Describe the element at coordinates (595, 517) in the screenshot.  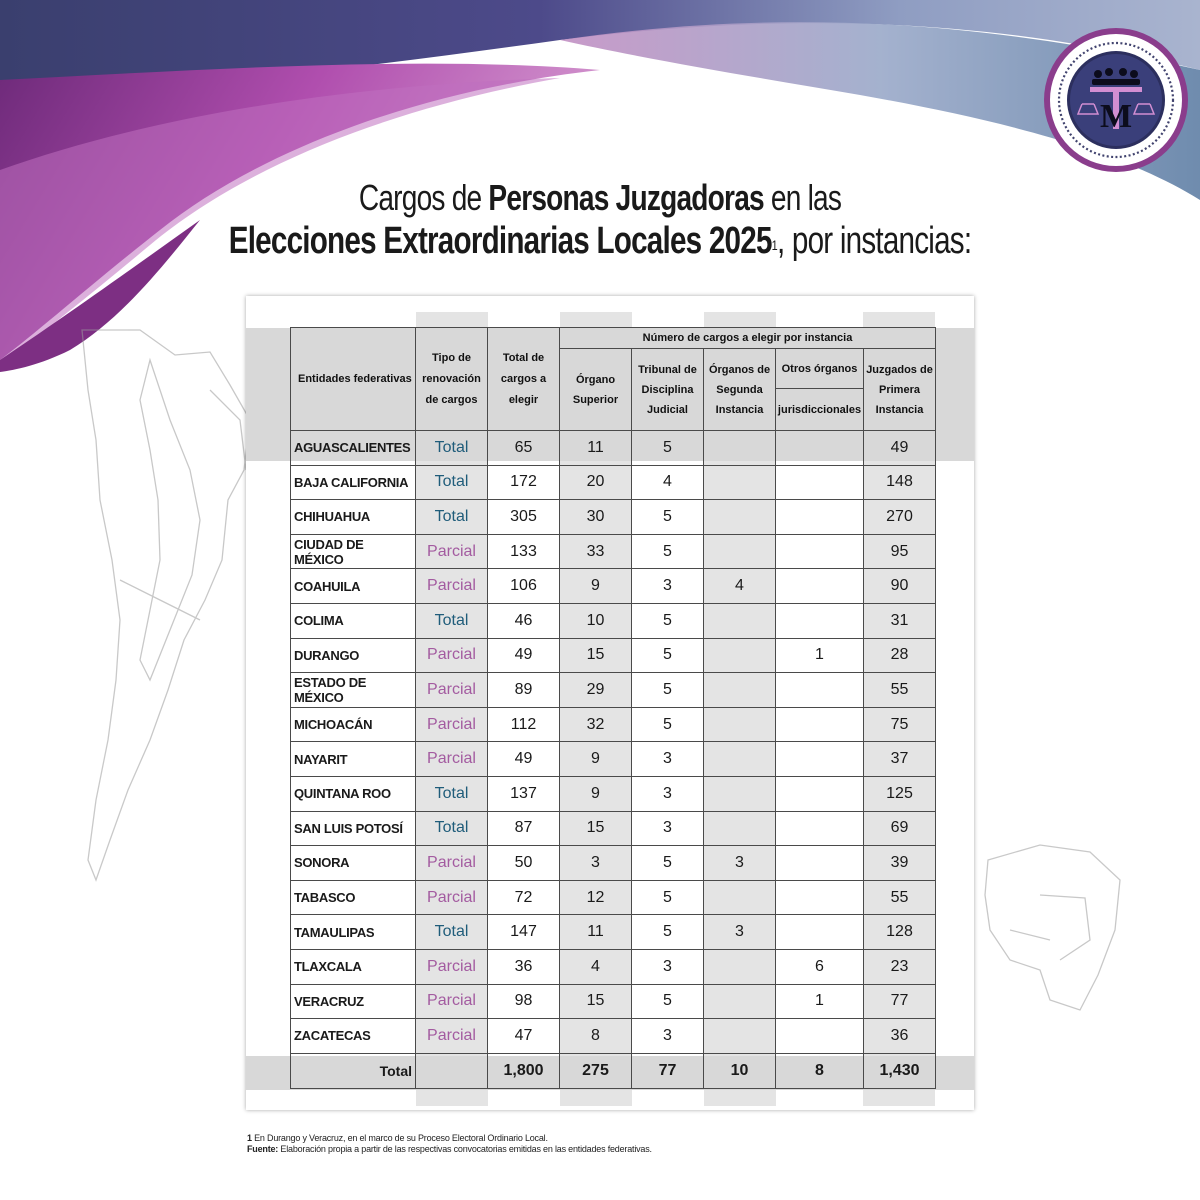
I see `cell-superior: 30` at that location.